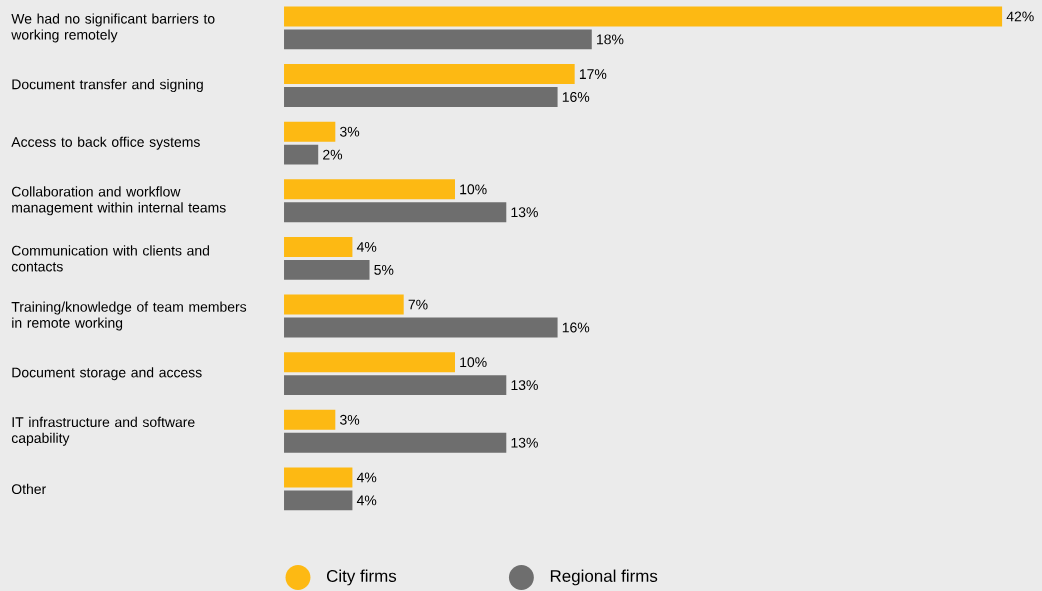 The height and width of the screenshot is (591, 1042). Describe the element at coordinates (103, 431) in the screenshot. I see `y-tick-label: IT infrastructure and software capability` at that location.